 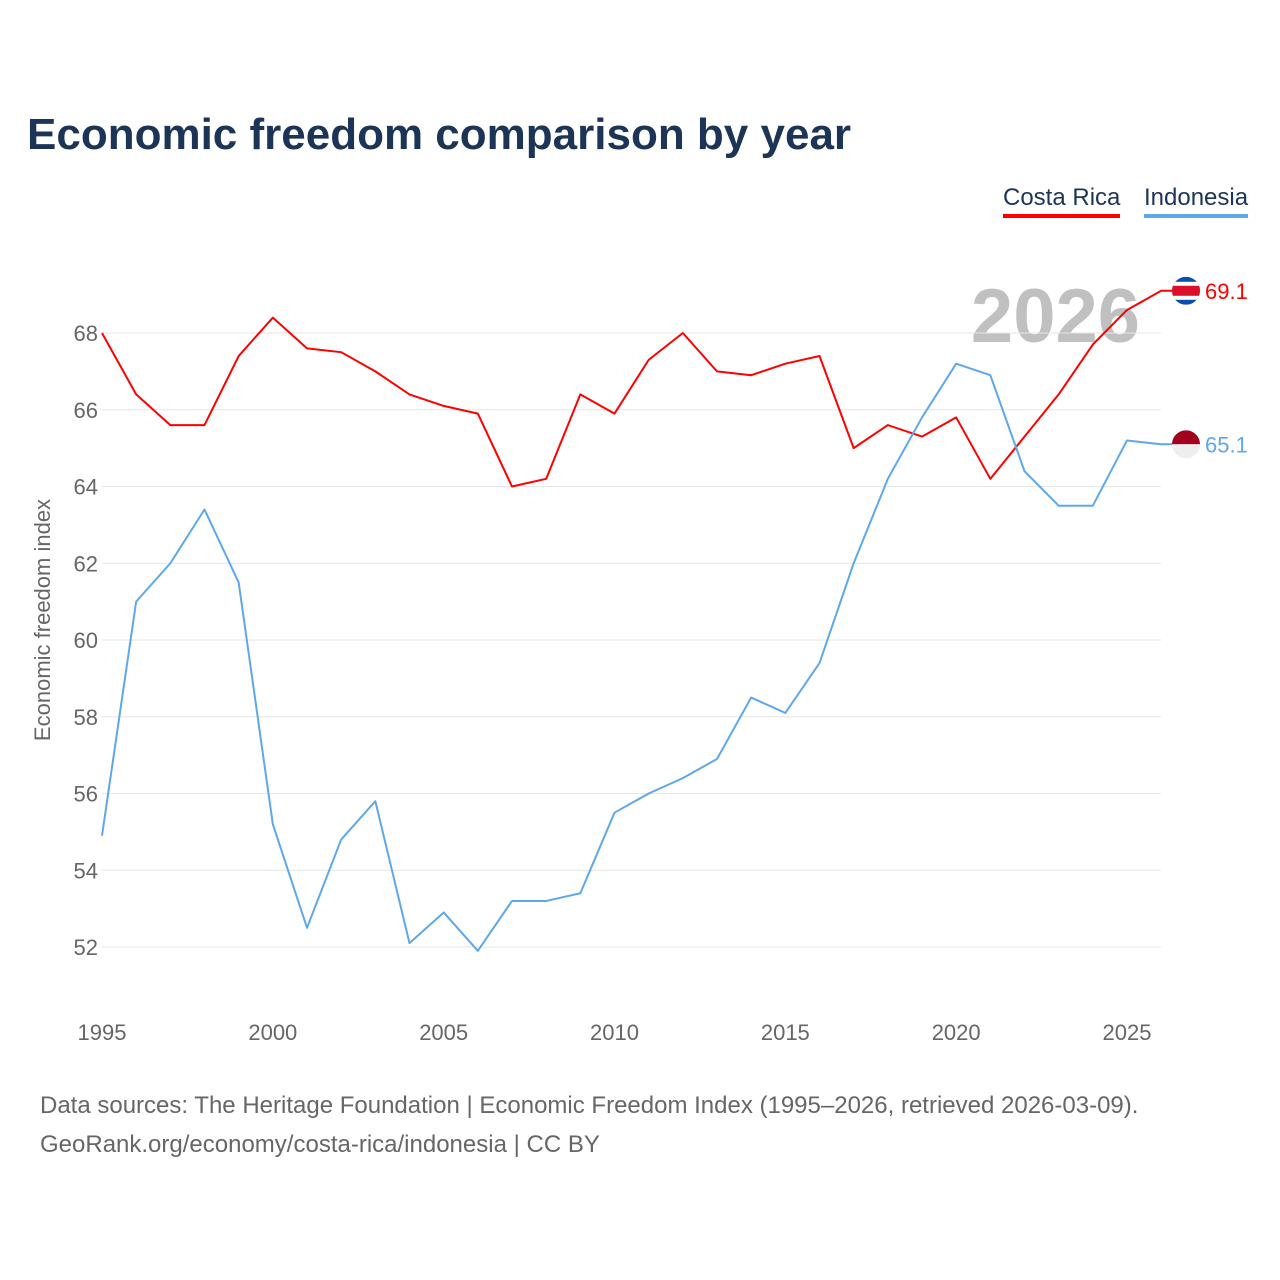 What do you see at coordinates (1226, 444) in the screenshot?
I see `end-value-label: 65.1` at bounding box center [1226, 444].